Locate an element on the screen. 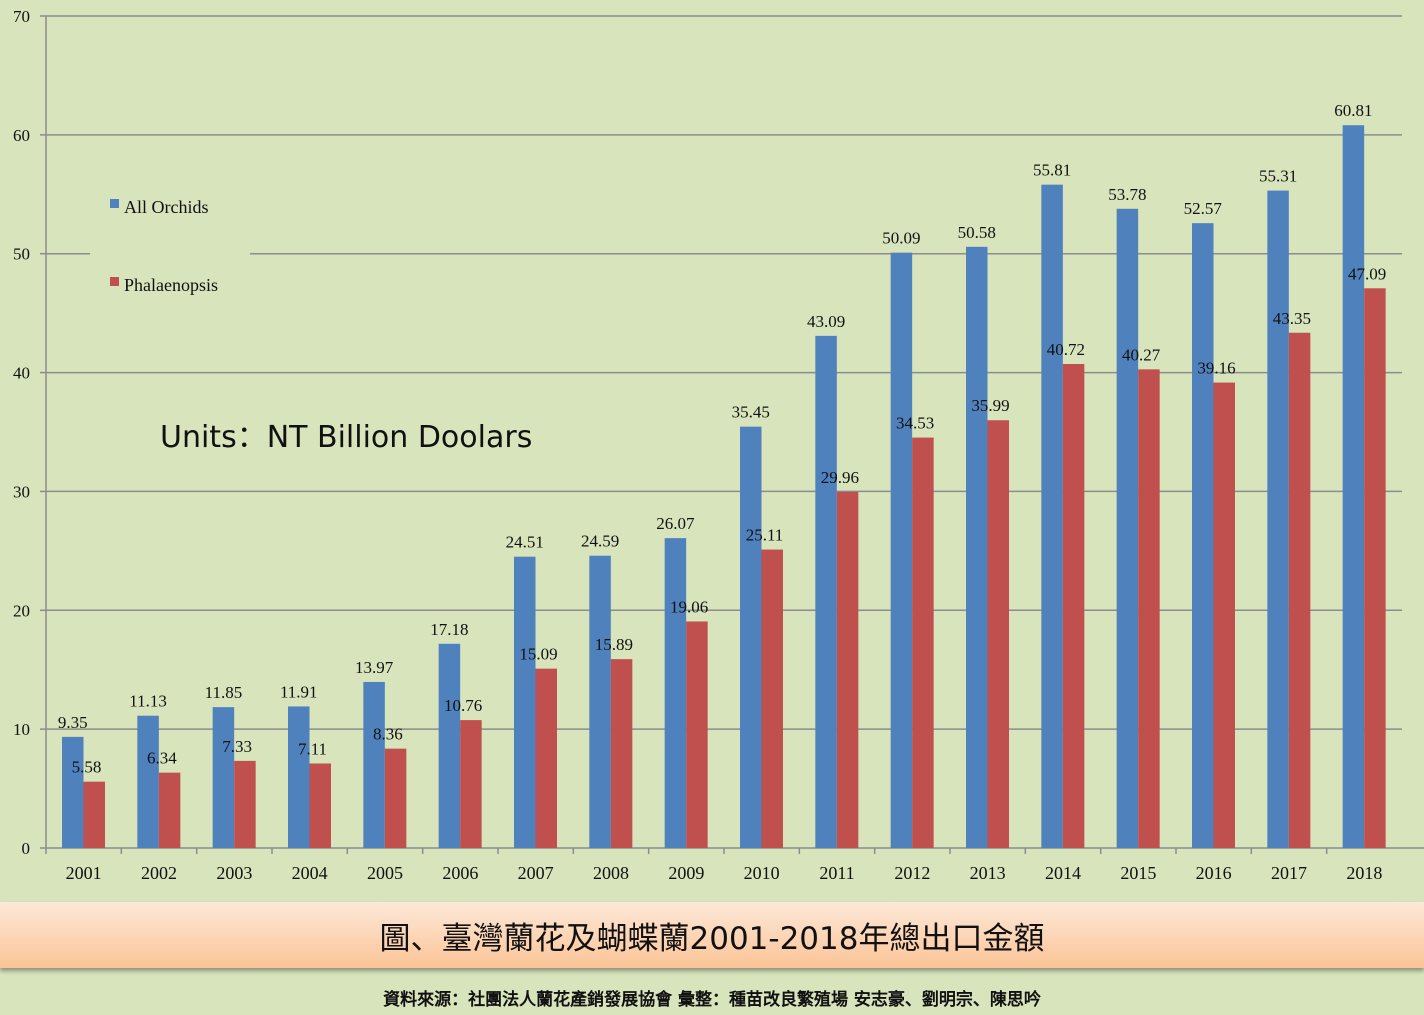  data-label: 9.35 is located at coordinates (73, 722).